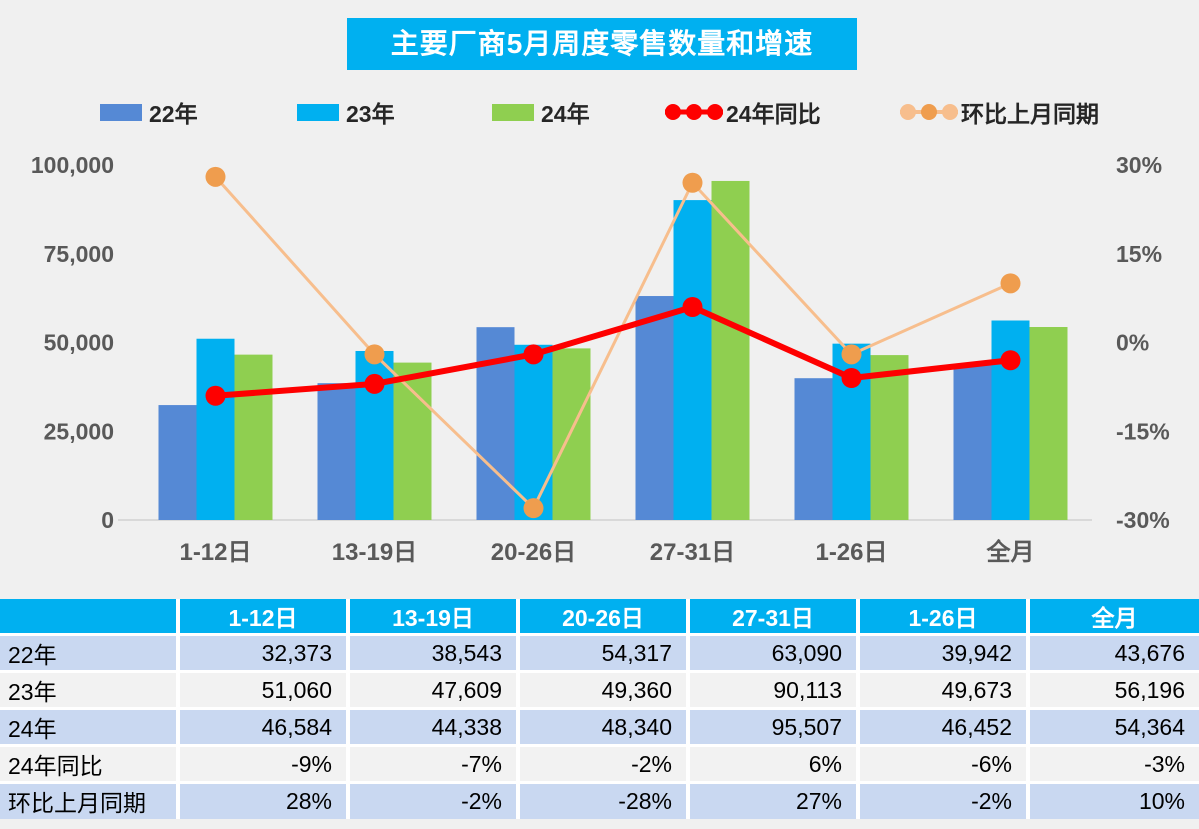 This screenshot has height=829, width=1199. Describe the element at coordinates (942, 689) in the screenshot. I see `table-cell: 49,673` at that location.